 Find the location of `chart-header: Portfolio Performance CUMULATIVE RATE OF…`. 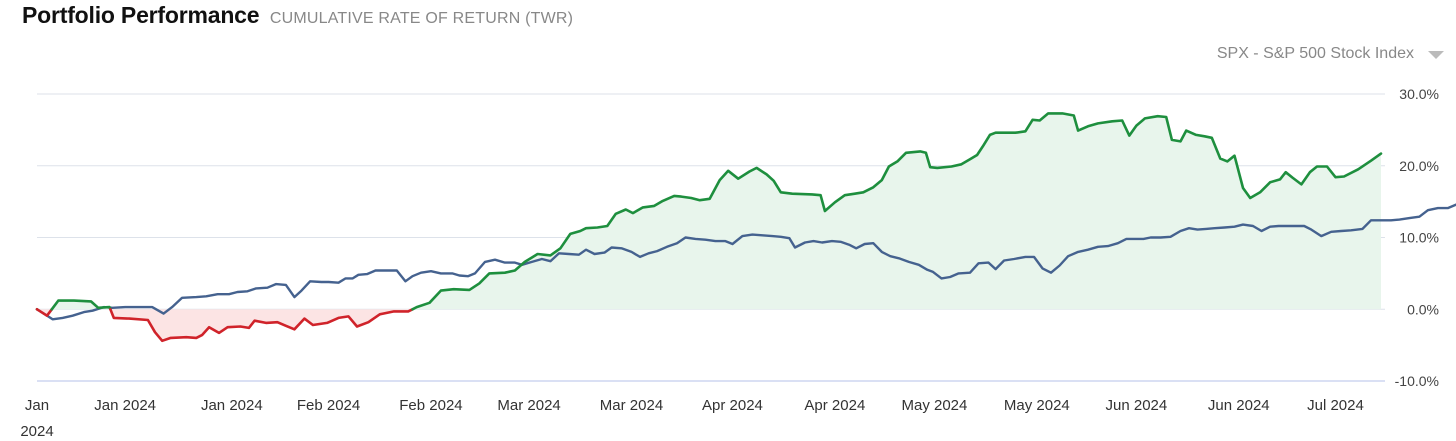

chart-header: Portfolio Performance CUMULATIVE RATE OF… is located at coordinates (297, 15).